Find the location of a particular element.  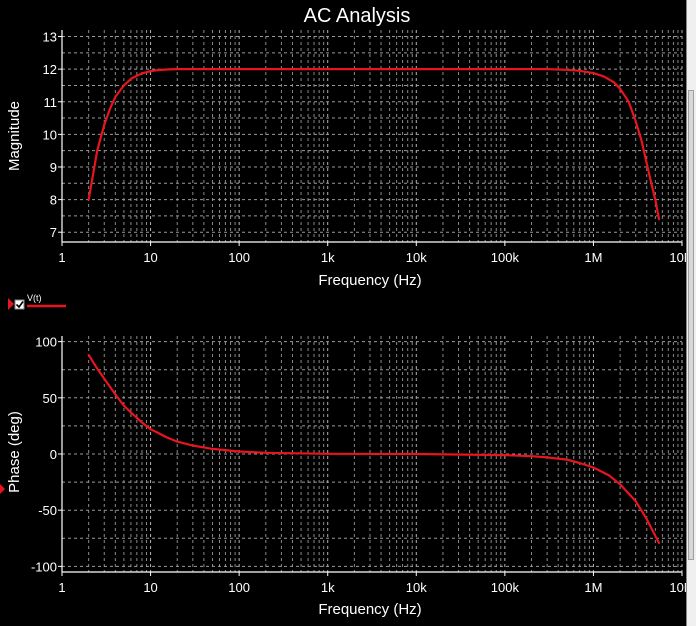

phase-x-tick-label: 100 is located at coordinates (239, 587).